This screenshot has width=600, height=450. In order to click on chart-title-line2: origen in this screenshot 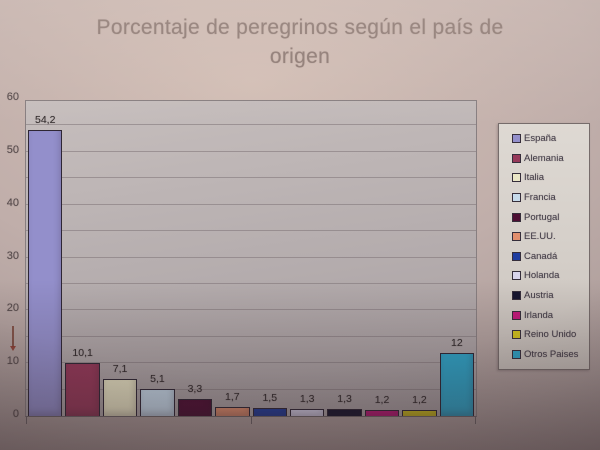, I will do `click(300, 56)`.